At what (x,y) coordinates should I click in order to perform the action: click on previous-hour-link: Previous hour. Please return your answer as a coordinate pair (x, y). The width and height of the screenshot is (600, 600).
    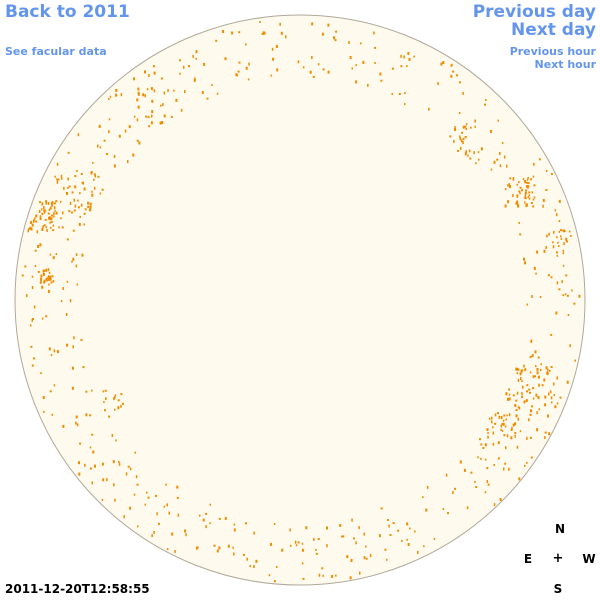
    Looking at the image, I should click on (552, 51).